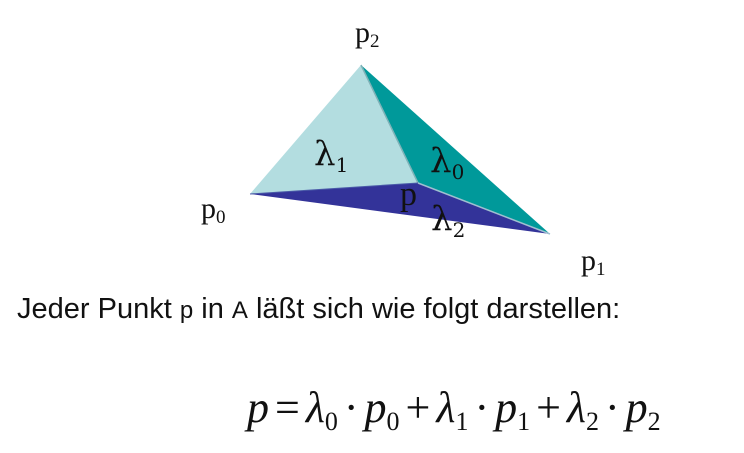 This screenshot has height=453, width=744. Describe the element at coordinates (98, 309) in the screenshot. I see `caption-part1: Jeder Punkt` at that location.